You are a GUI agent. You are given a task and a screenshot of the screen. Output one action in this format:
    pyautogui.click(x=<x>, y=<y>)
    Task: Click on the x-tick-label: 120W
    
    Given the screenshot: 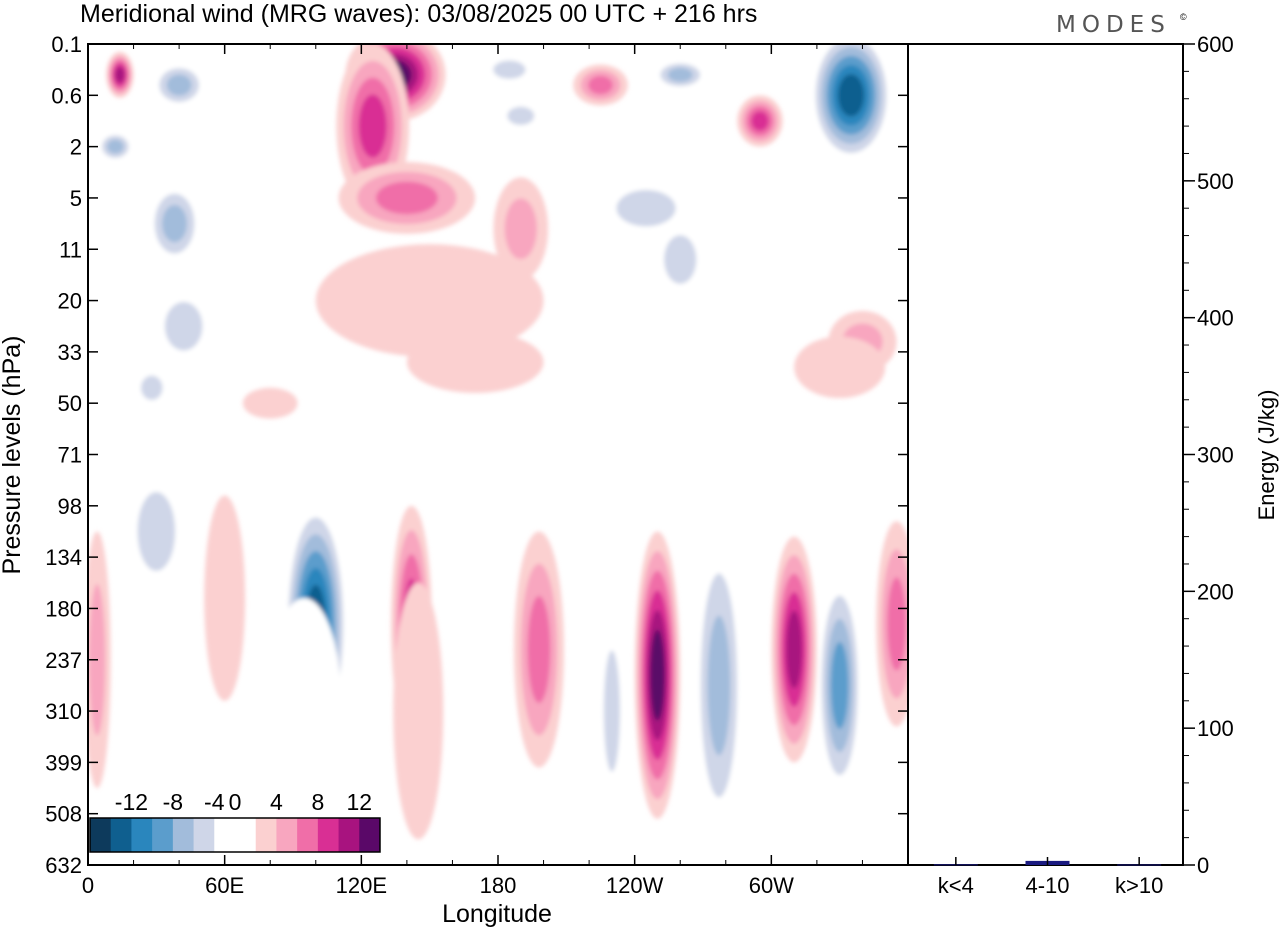 What is the action you would take?
    pyautogui.click(x=635, y=885)
    